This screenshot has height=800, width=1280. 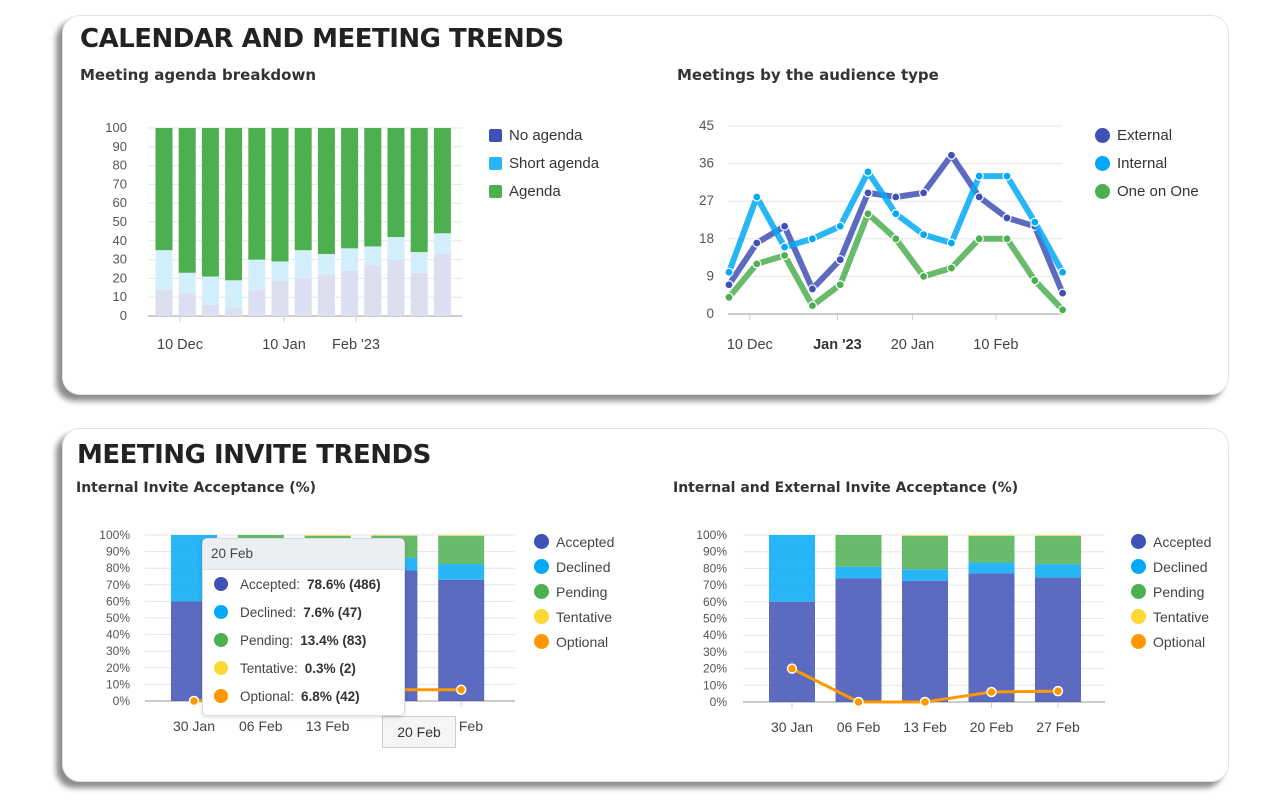 I want to click on legend-item-external: External, so click(x=1147, y=135).